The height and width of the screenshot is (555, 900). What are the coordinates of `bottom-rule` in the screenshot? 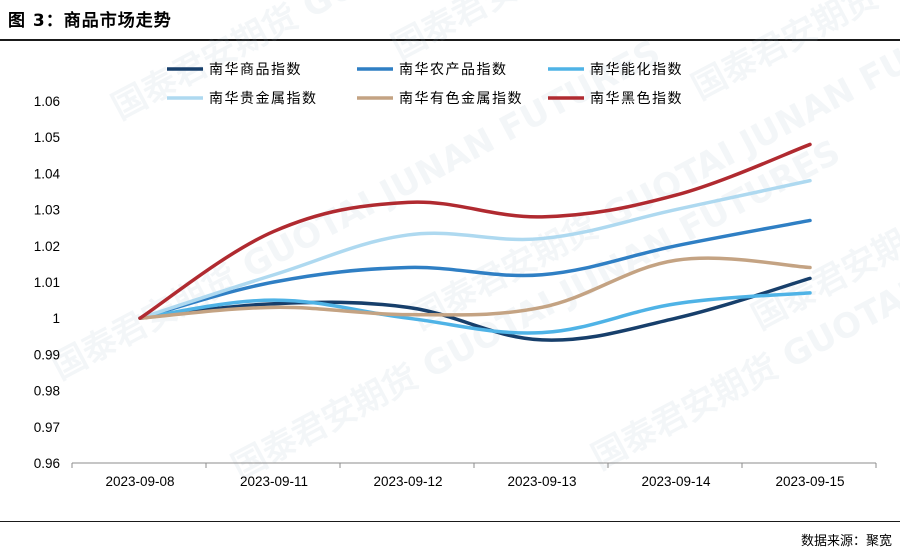 It's located at (450, 521).